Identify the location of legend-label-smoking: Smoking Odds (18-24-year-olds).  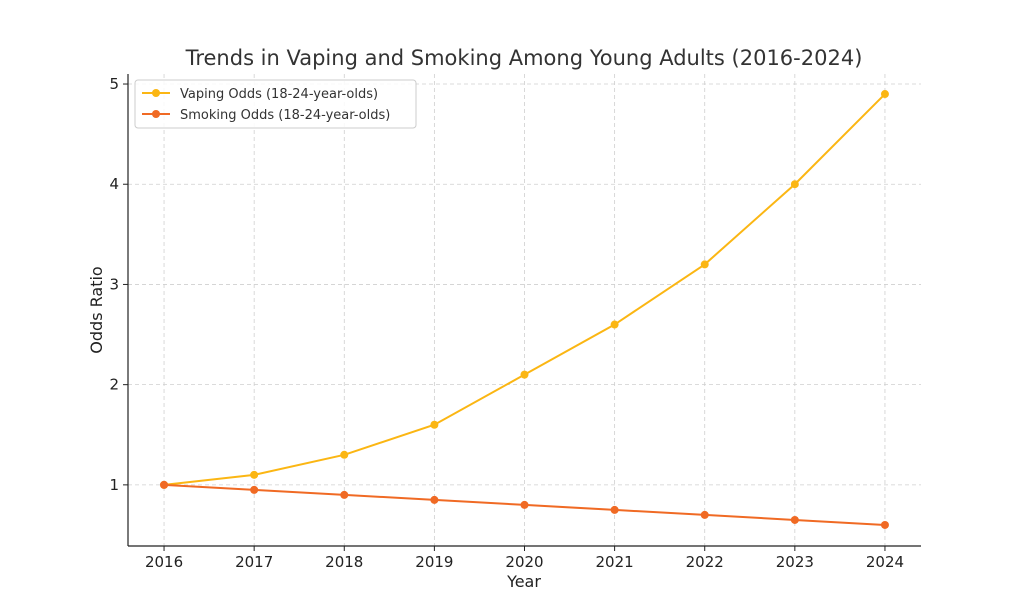
(285, 115).